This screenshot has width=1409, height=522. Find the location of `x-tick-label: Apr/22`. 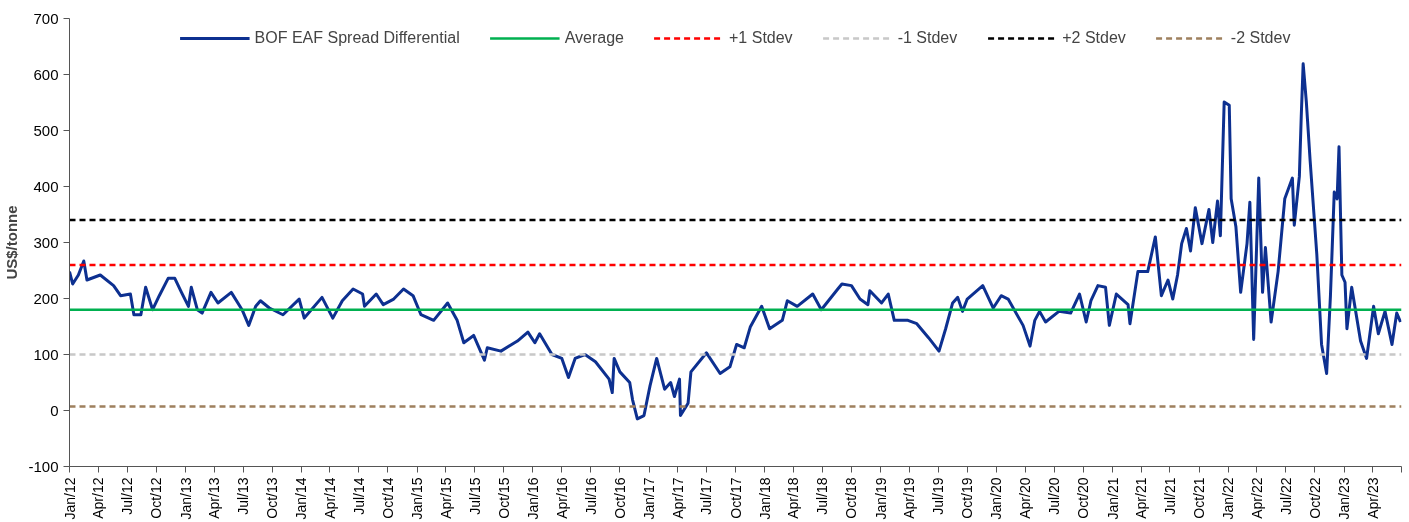

x-tick-label: Apr/22 is located at coordinates (1256, 498).